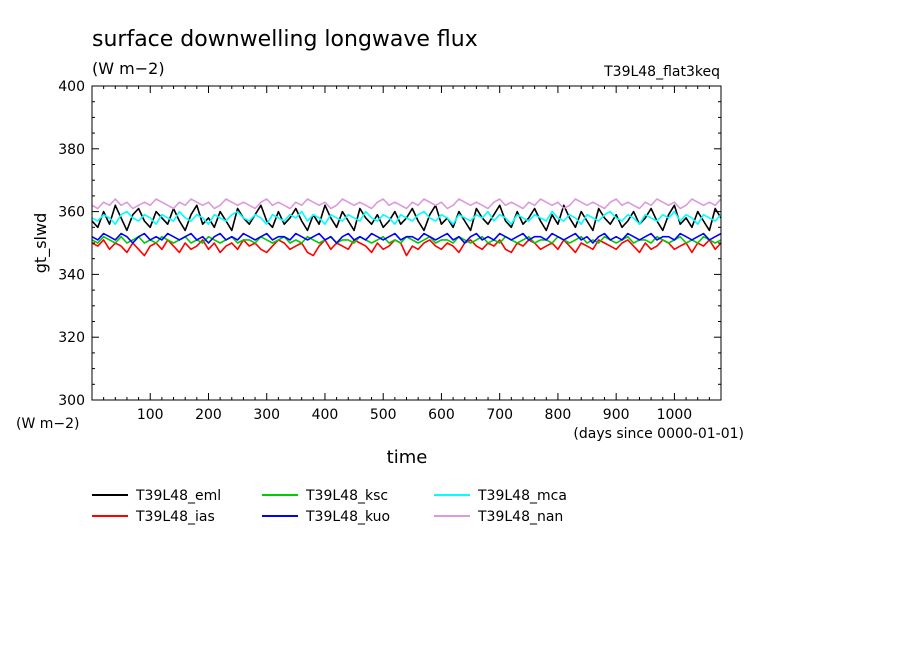  I want to click on y-tick-label: 400, so click(71, 87).